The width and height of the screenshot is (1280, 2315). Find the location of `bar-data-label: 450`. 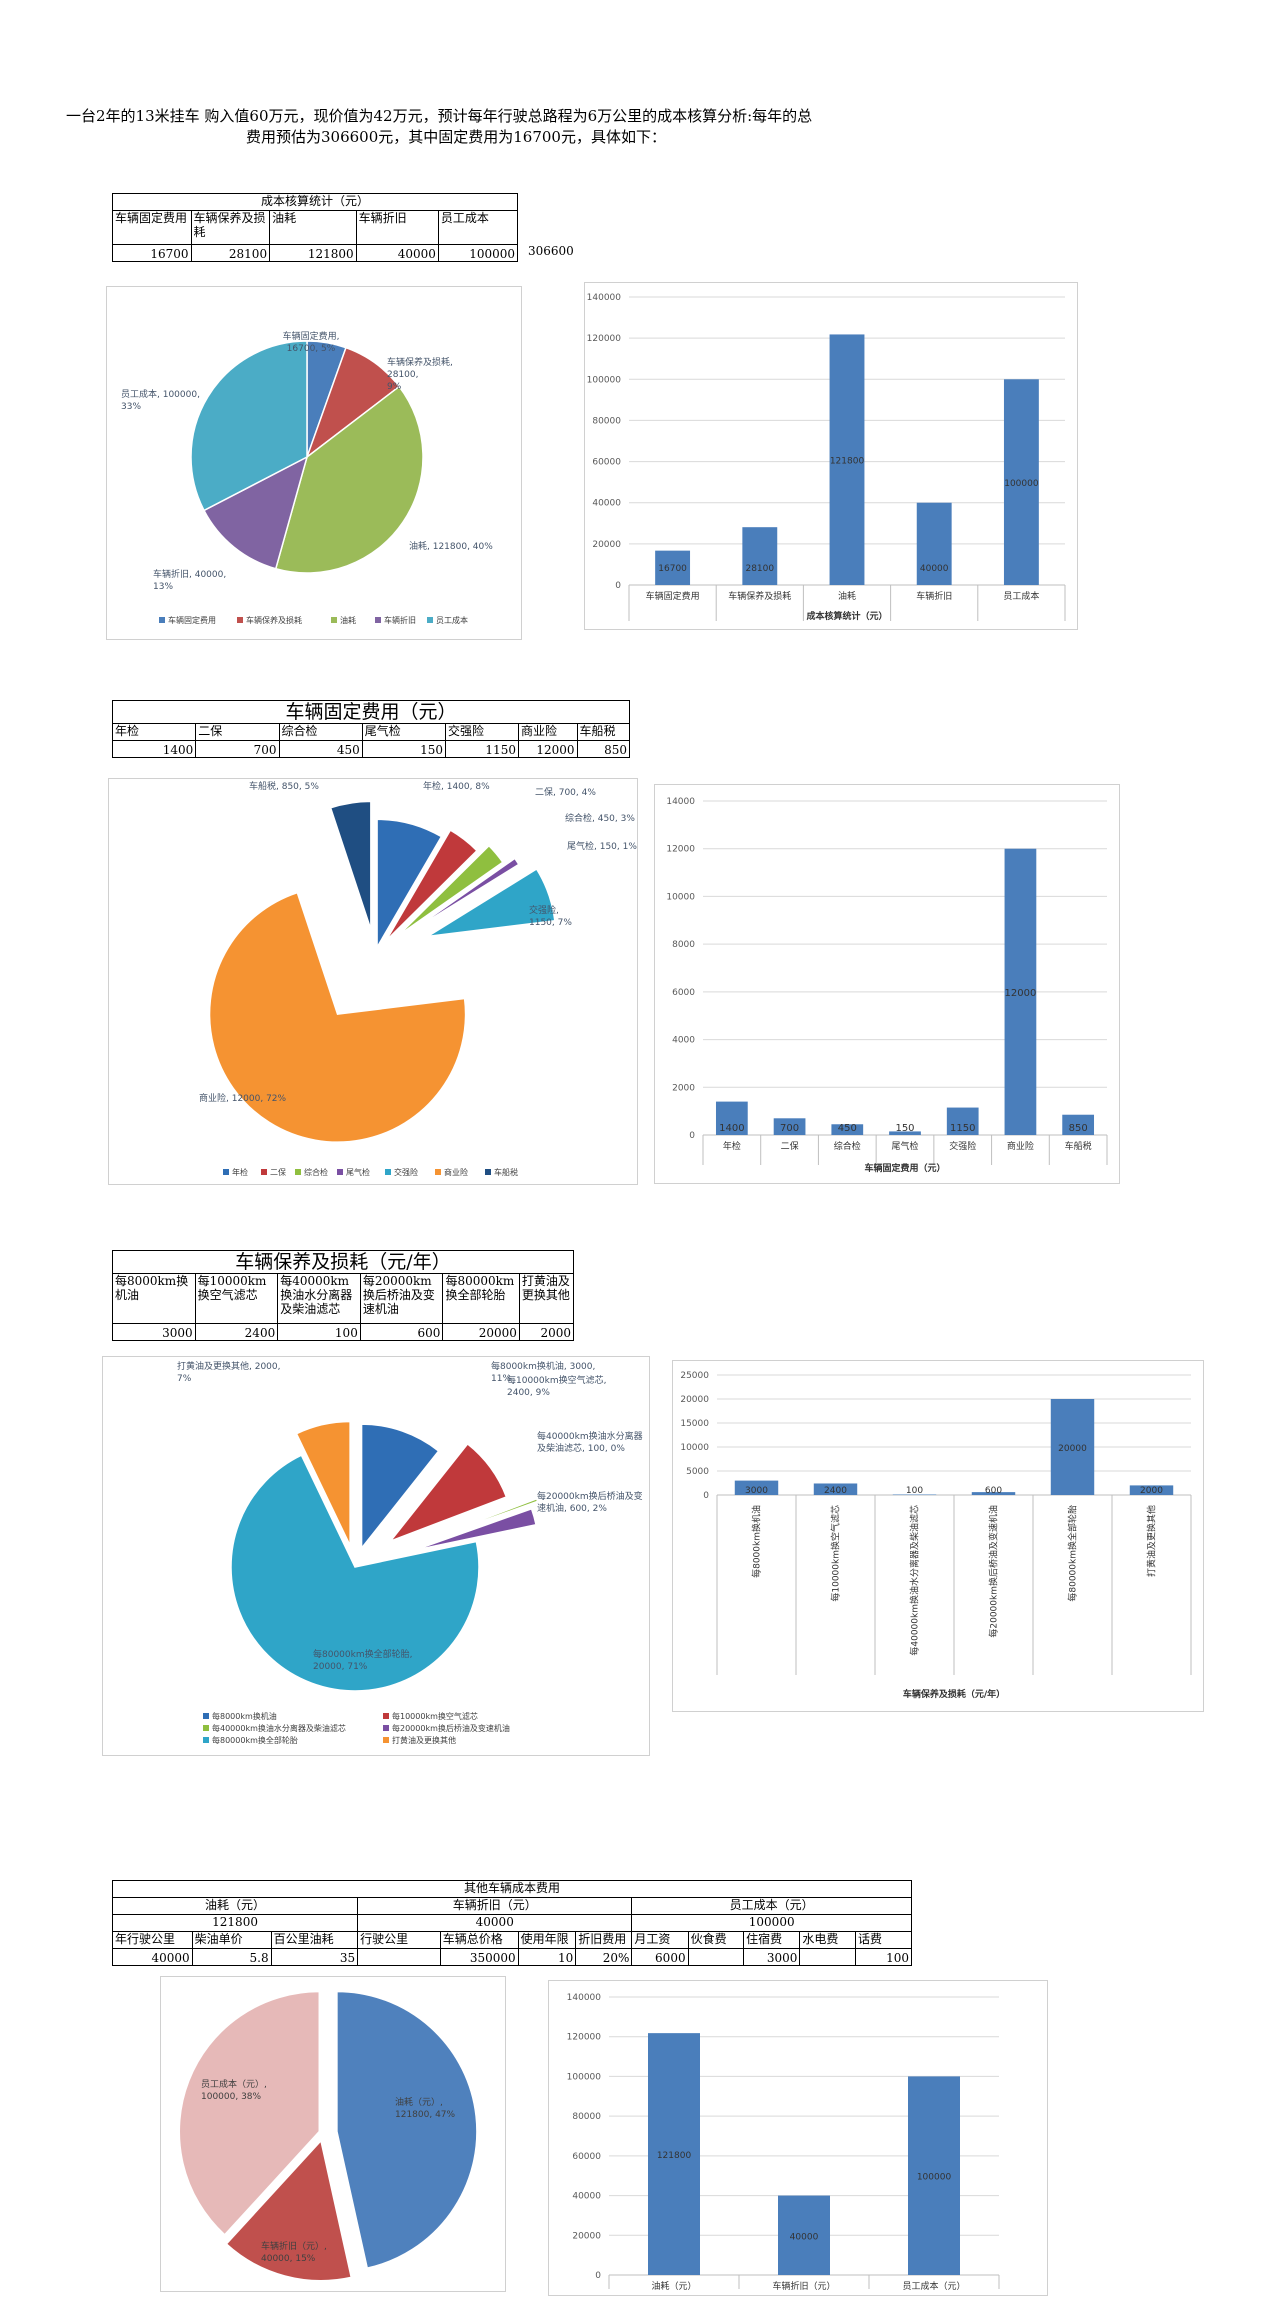

bar-data-label: 450 is located at coordinates (847, 1128).